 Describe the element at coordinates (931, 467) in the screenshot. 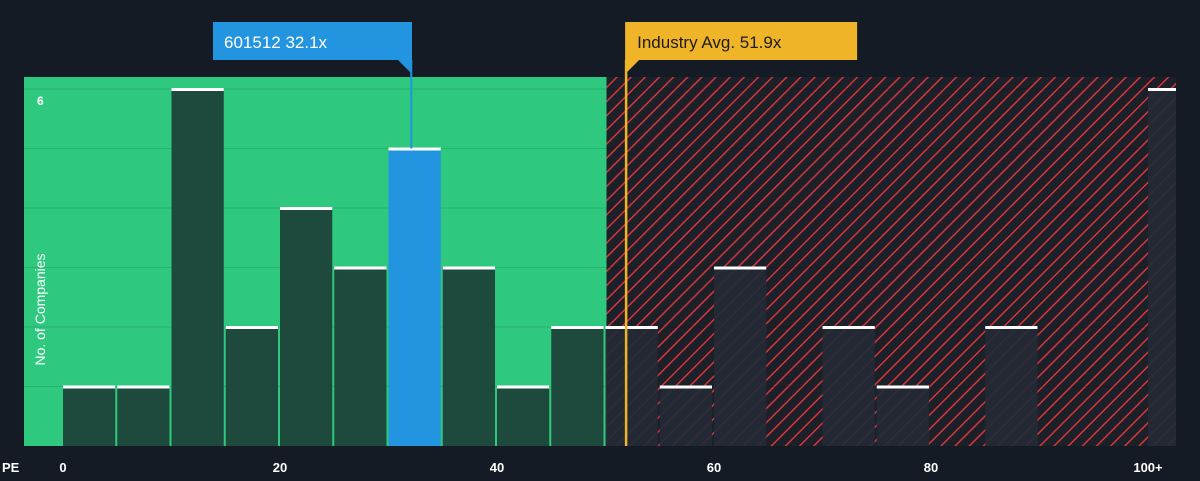

I see `x-tick-label: 80` at that location.